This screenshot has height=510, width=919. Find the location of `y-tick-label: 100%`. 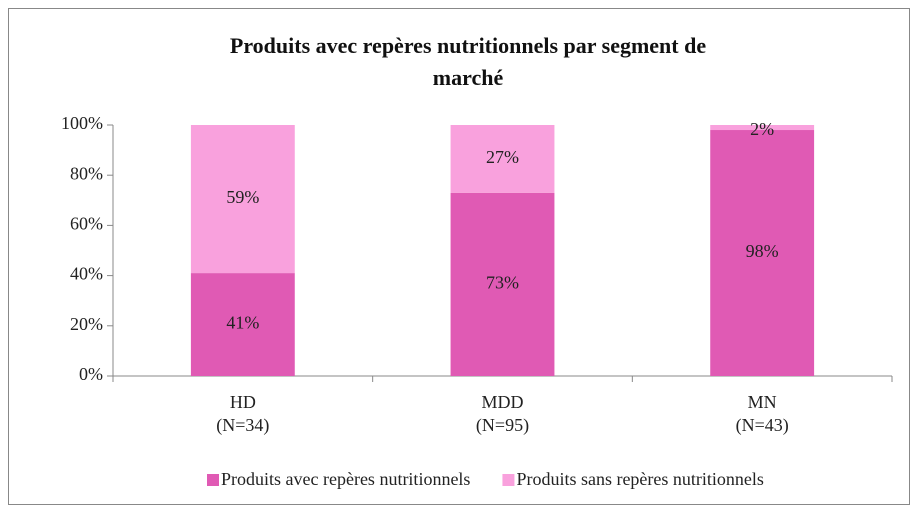

y-tick-label: 100% is located at coordinates (82, 123).